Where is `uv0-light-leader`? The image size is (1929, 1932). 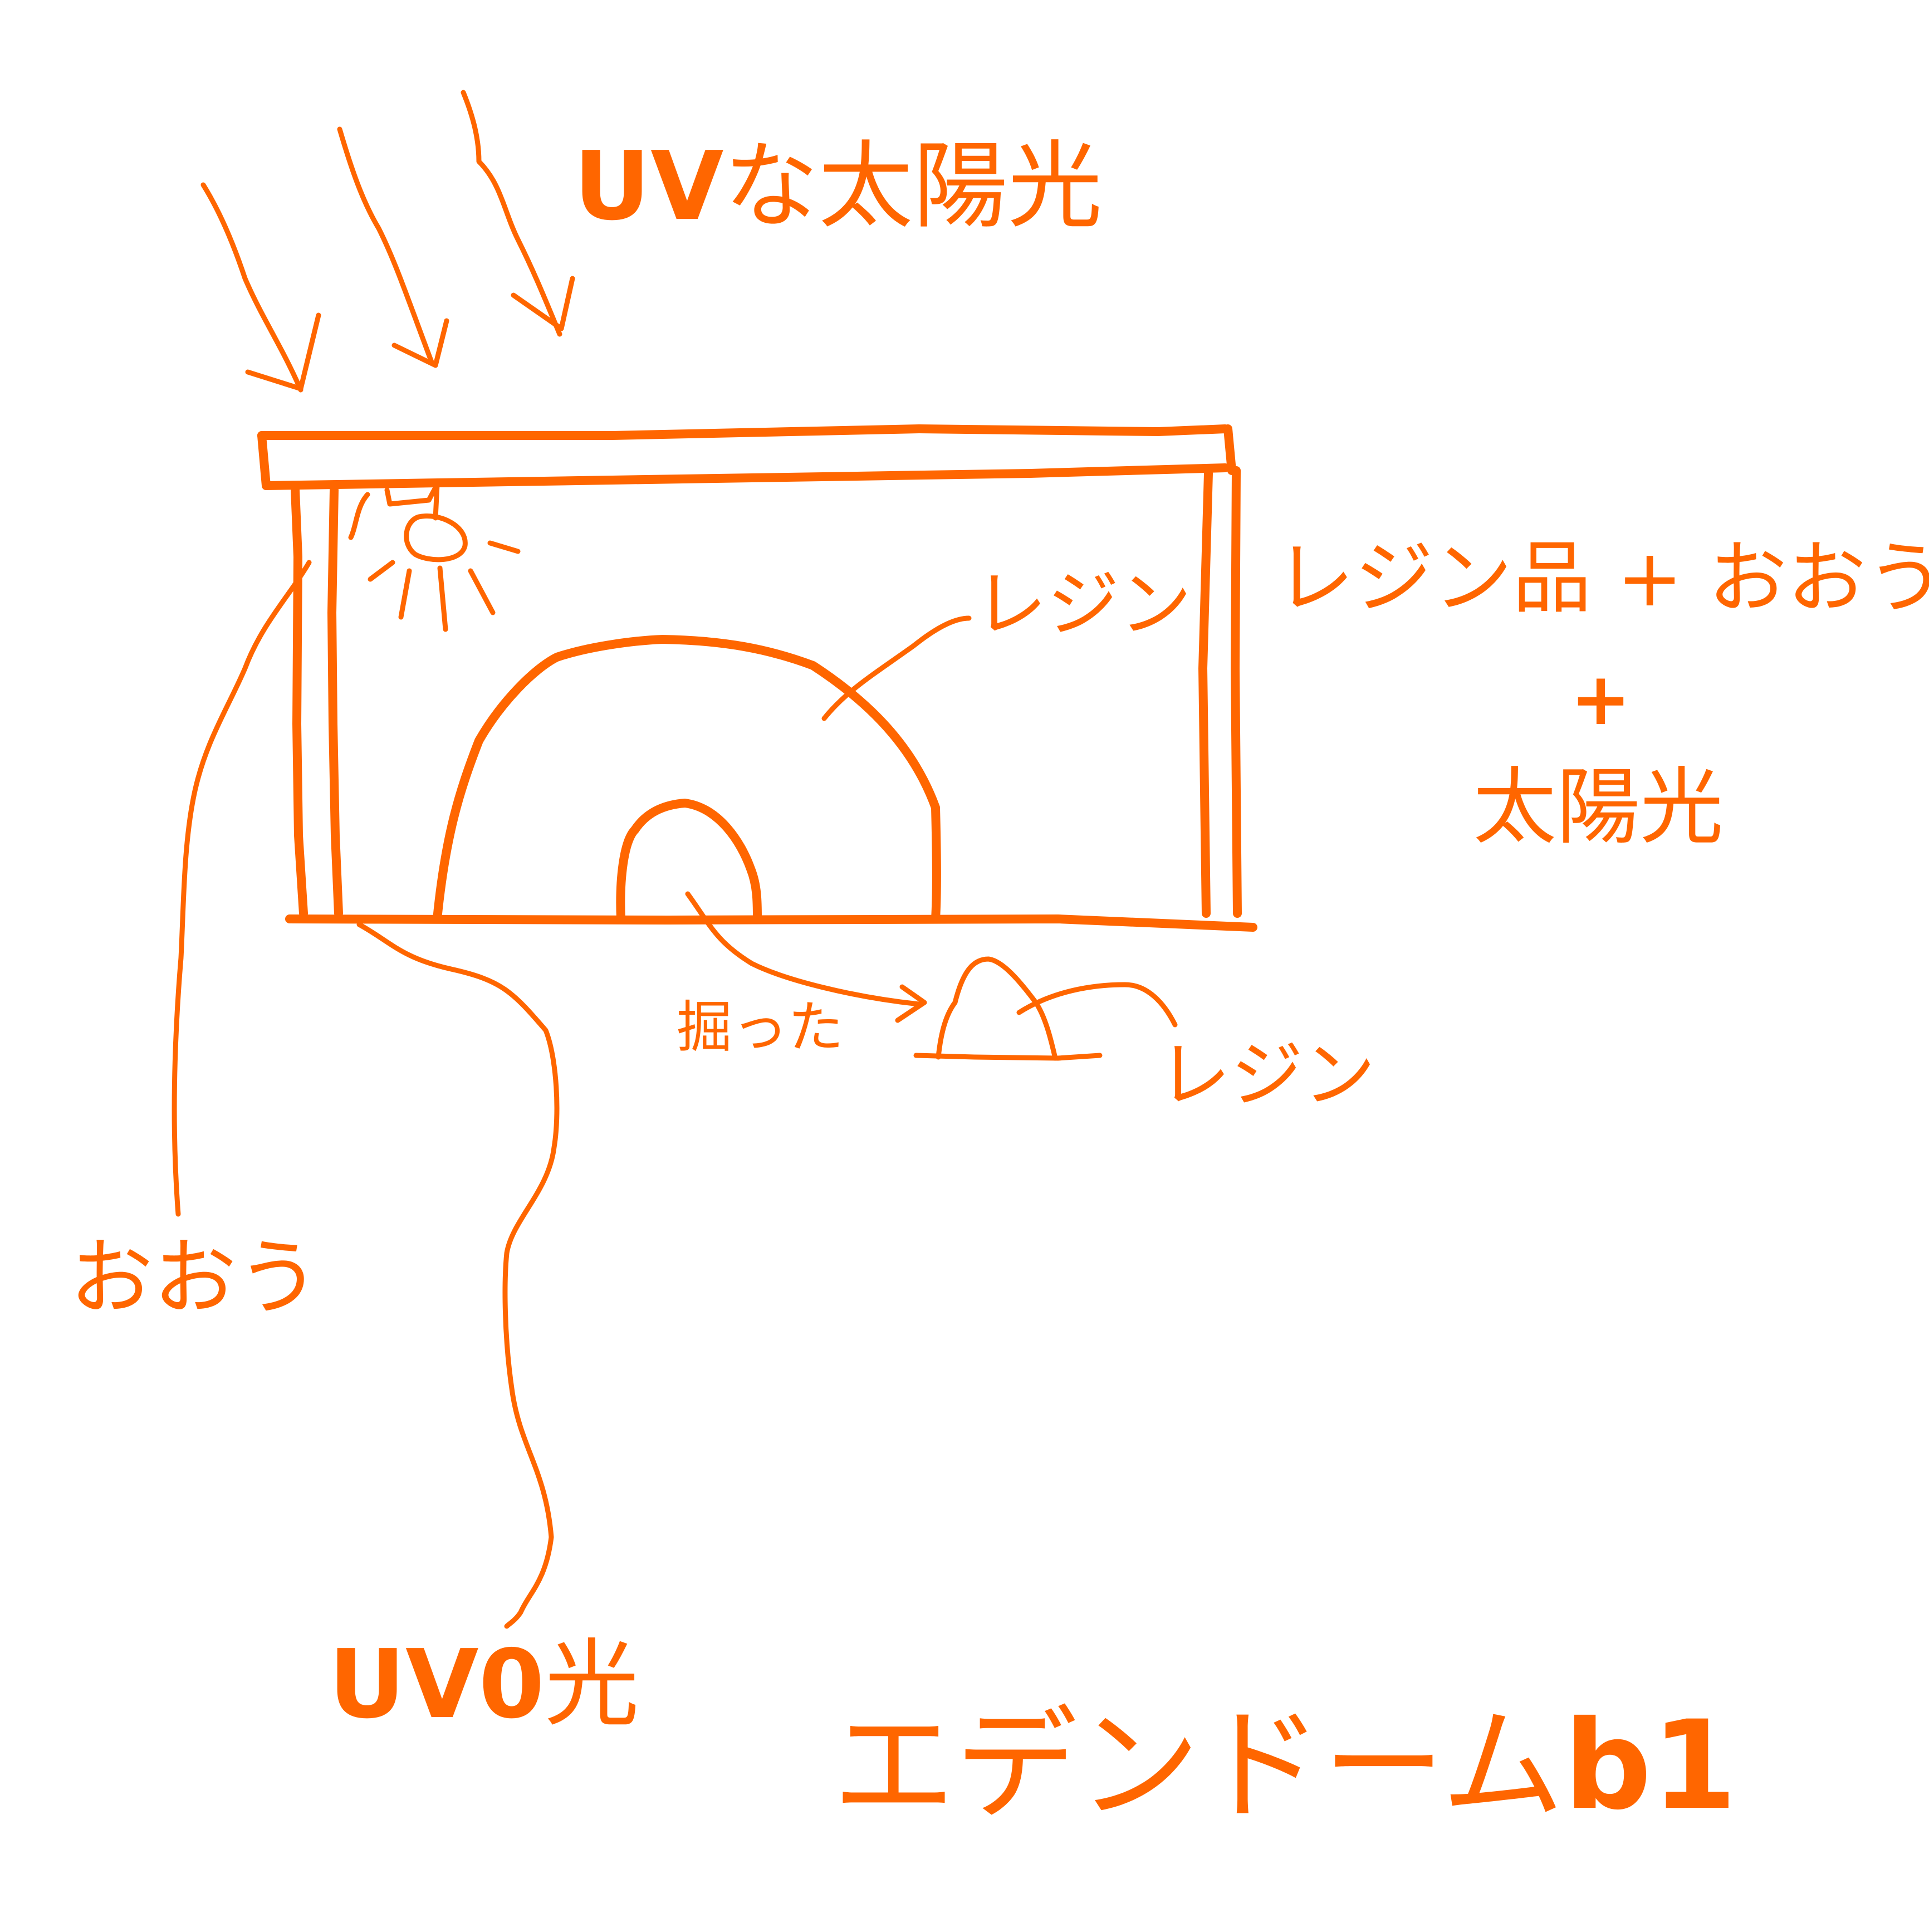
uv0-light-leader is located at coordinates (458, 1275).